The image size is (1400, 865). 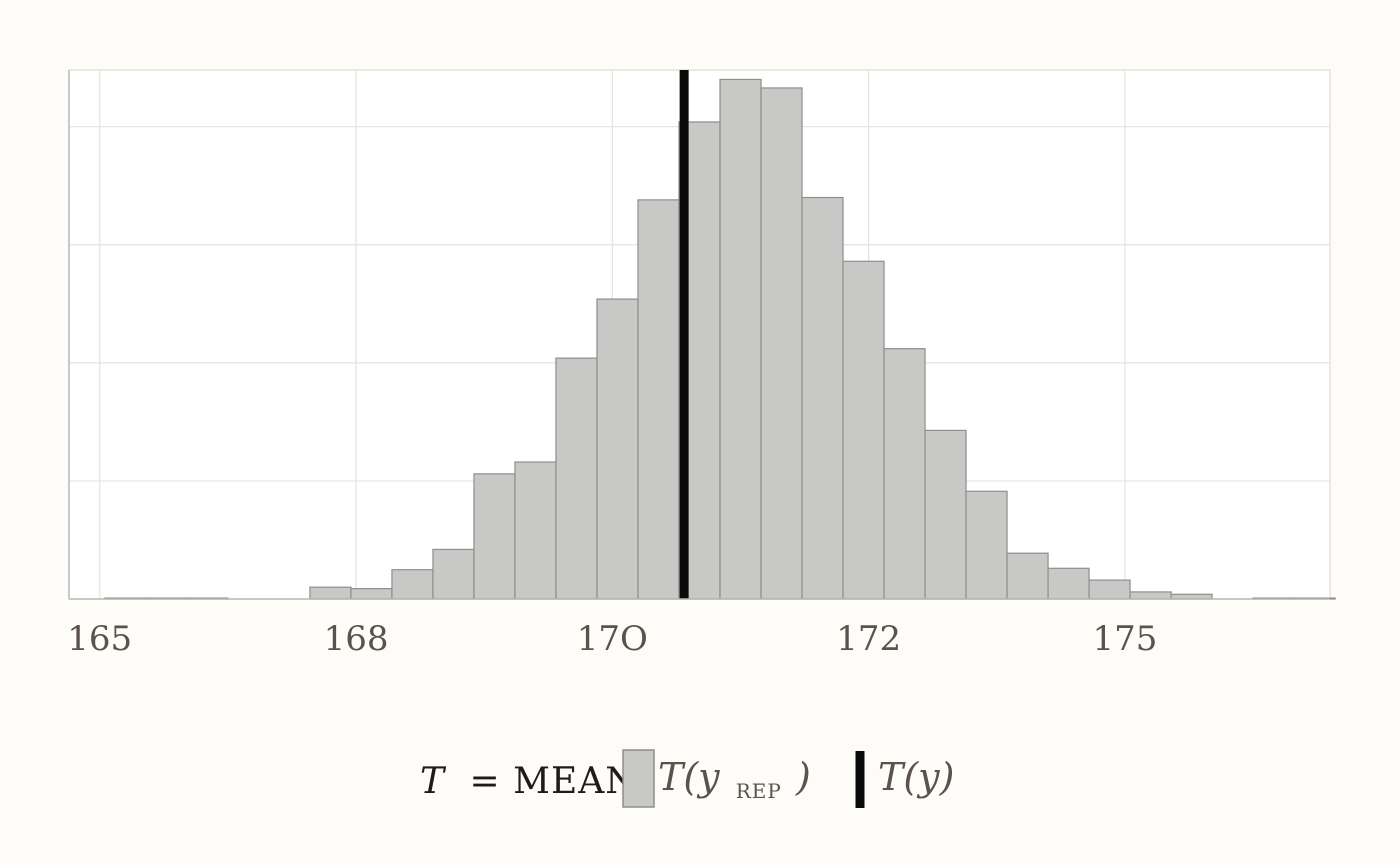 I want to click on x-tick-label: 17O, so click(x=612, y=639).